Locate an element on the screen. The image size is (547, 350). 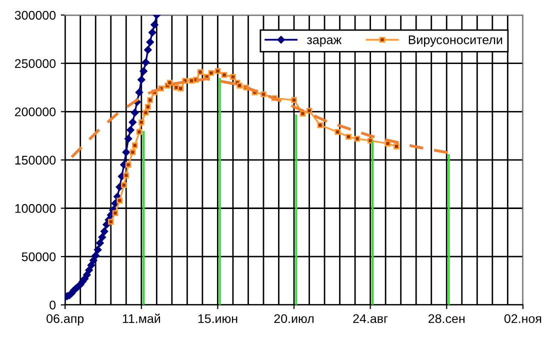
y-tick-label: 200000 is located at coordinates (35, 111).